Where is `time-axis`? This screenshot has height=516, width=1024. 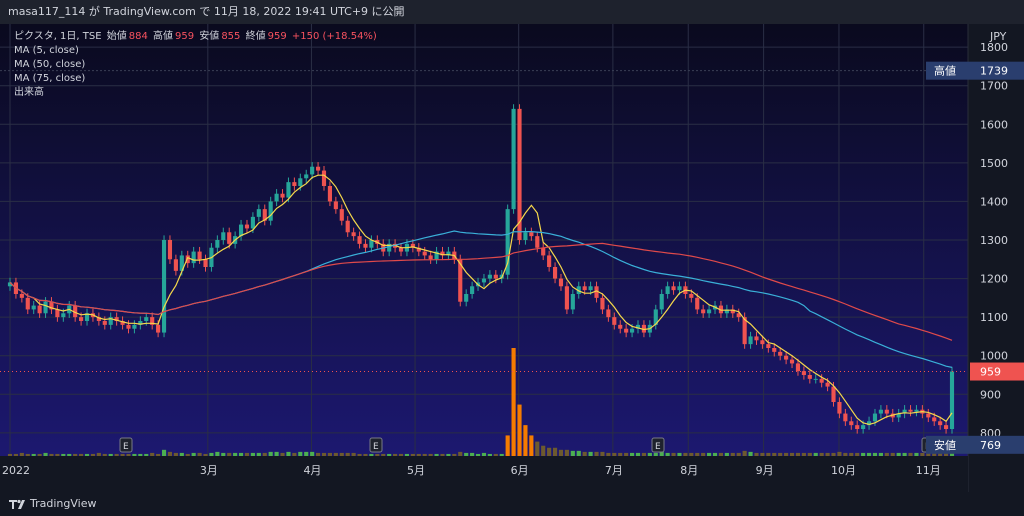 time-axis is located at coordinates (484, 474).